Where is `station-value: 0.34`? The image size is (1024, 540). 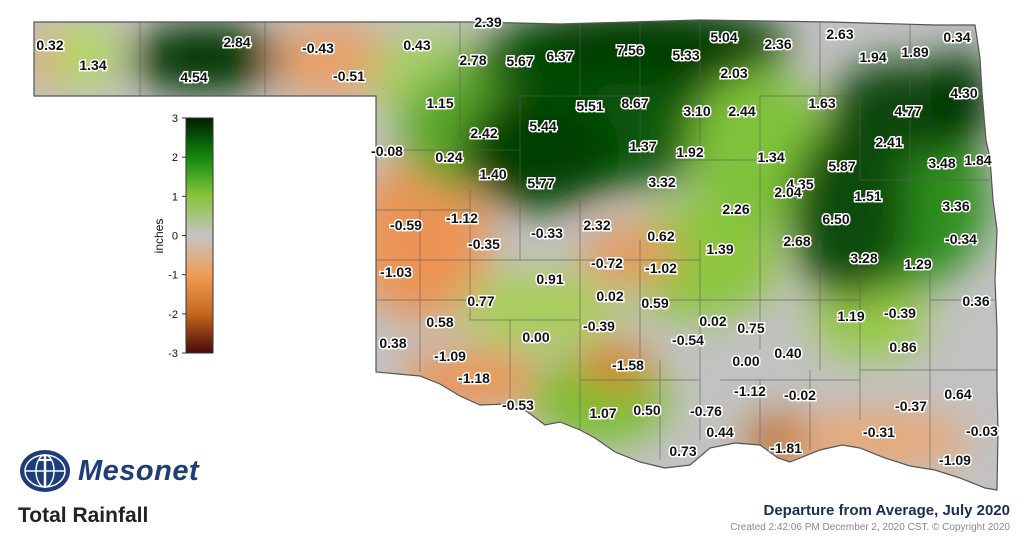
station-value: 0.34 is located at coordinates (956, 37).